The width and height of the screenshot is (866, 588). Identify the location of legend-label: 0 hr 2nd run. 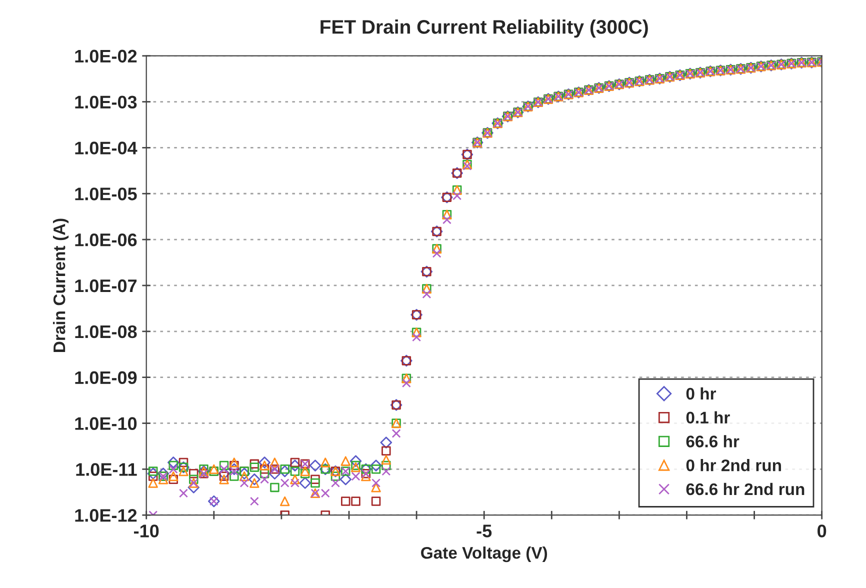
(733, 465).